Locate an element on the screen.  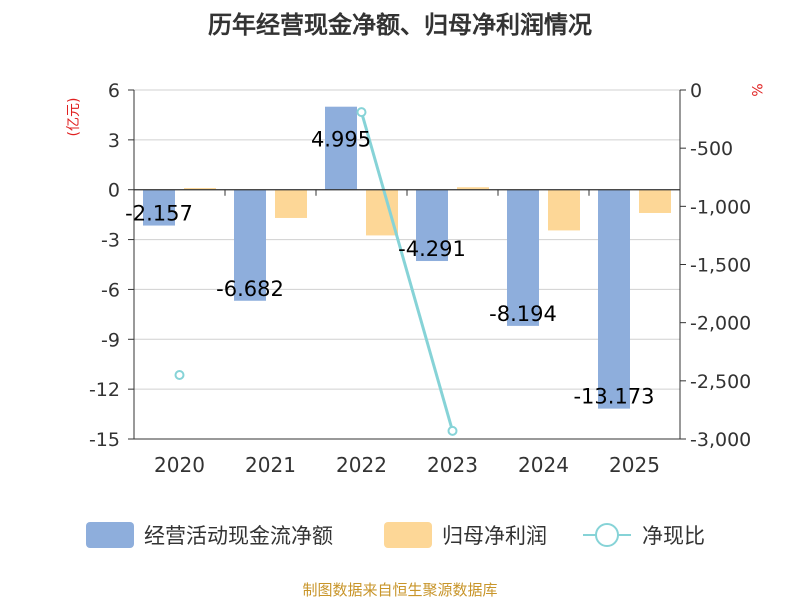
left-tick-label: -6 is located at coordinates (110, 290).